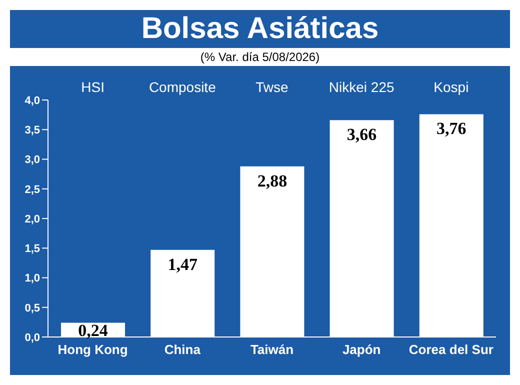  I want to click on text: Composite, so click(182, 87).